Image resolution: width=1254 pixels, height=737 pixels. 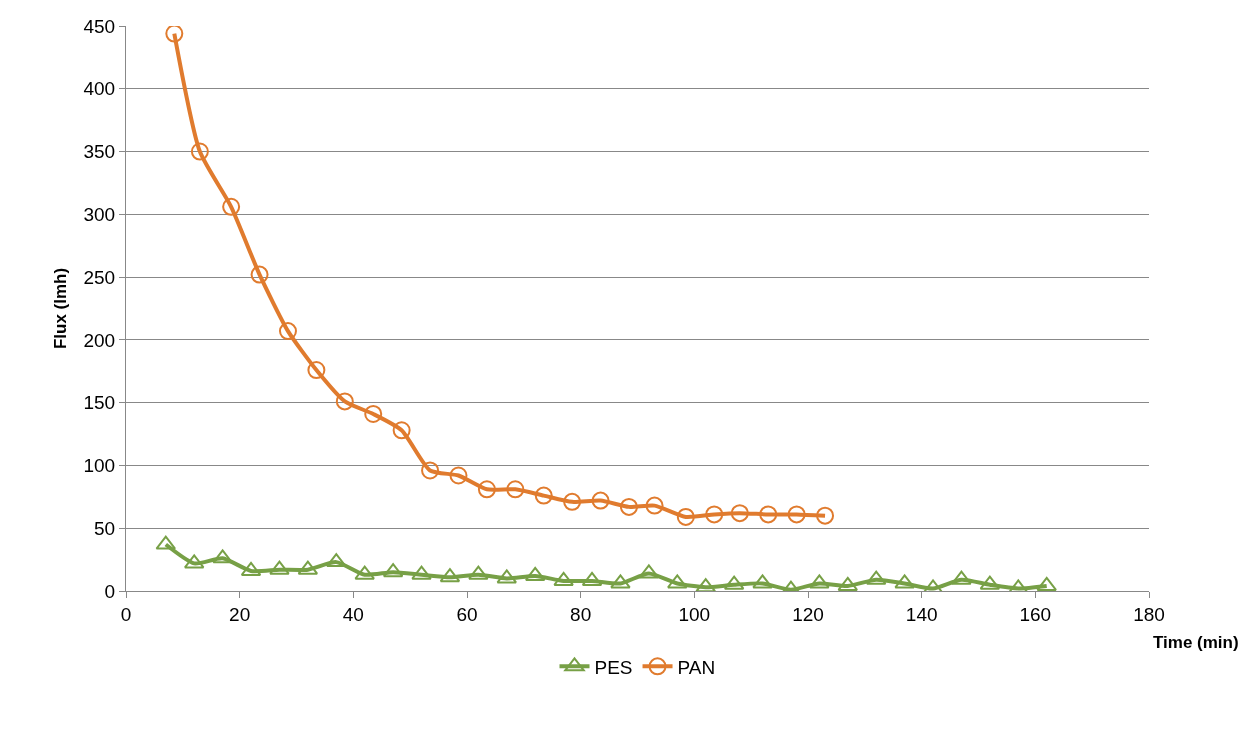 What do you see at coordinates (1196, 642) in the screenshot?
I see `x-axis-title: Time (min)` at bounding box center [1196, 642].